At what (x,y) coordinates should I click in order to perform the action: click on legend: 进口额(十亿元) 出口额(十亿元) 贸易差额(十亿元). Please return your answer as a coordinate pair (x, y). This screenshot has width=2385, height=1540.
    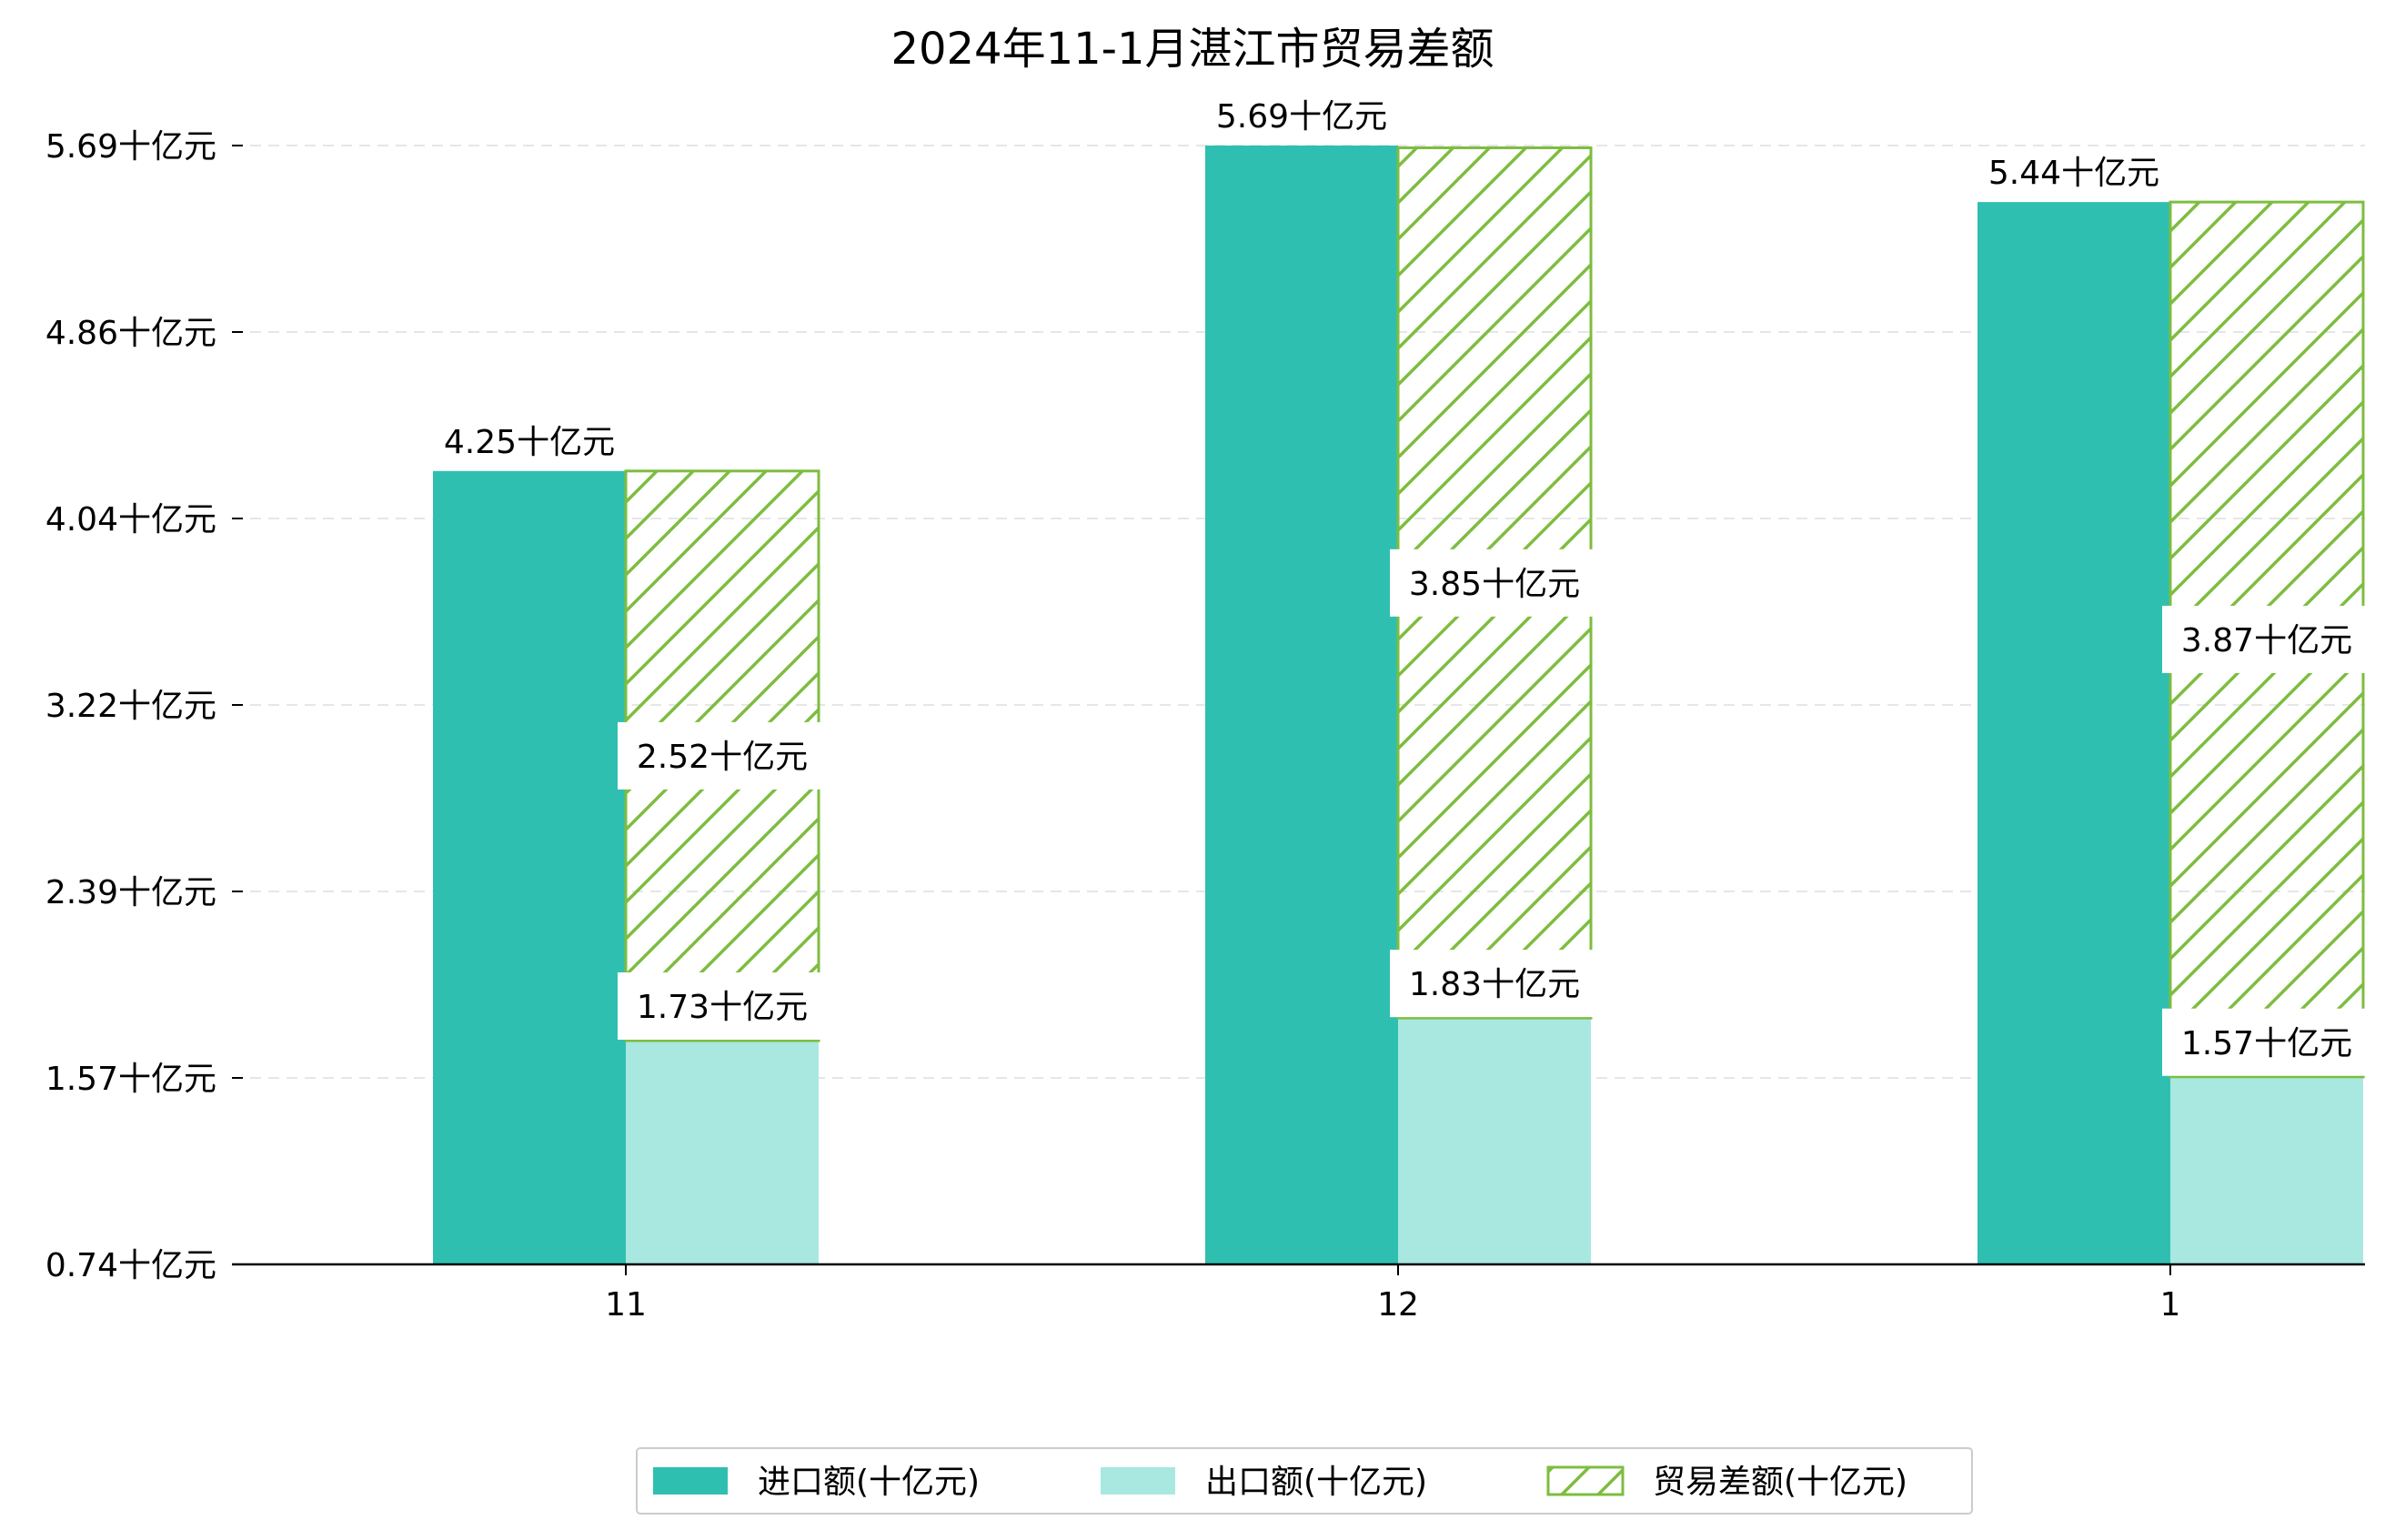
    Looking at the image, I should click on (1304, 1481).